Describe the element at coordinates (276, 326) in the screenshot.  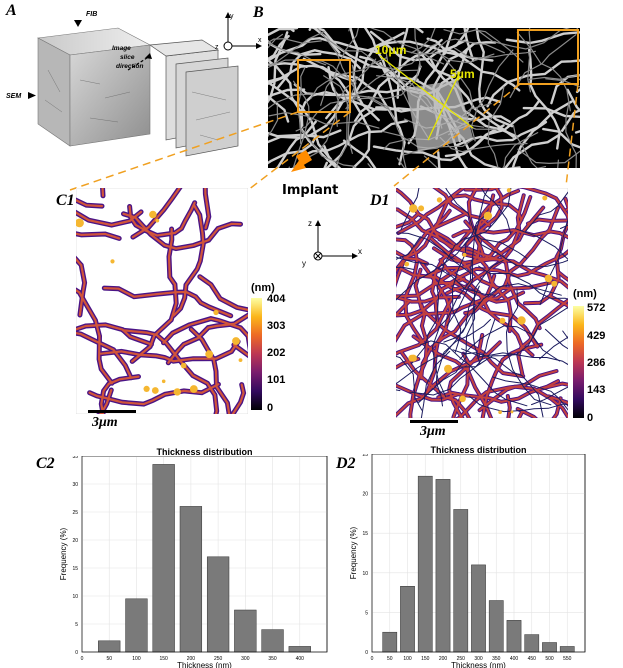
I see `colorbar-tick: 303` at that location.